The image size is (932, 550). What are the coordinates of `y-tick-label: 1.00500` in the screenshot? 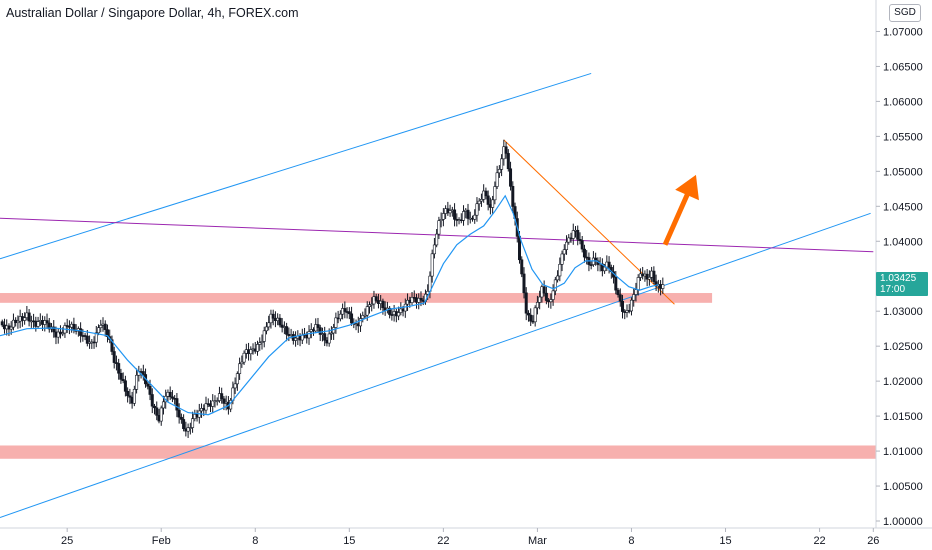 It's located at (903, 487).